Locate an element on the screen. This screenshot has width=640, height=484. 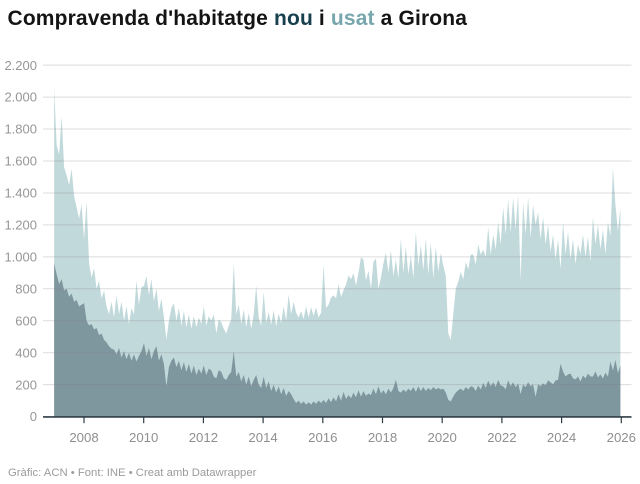
svg-text: 2024 is located at coordinates (561, 437).